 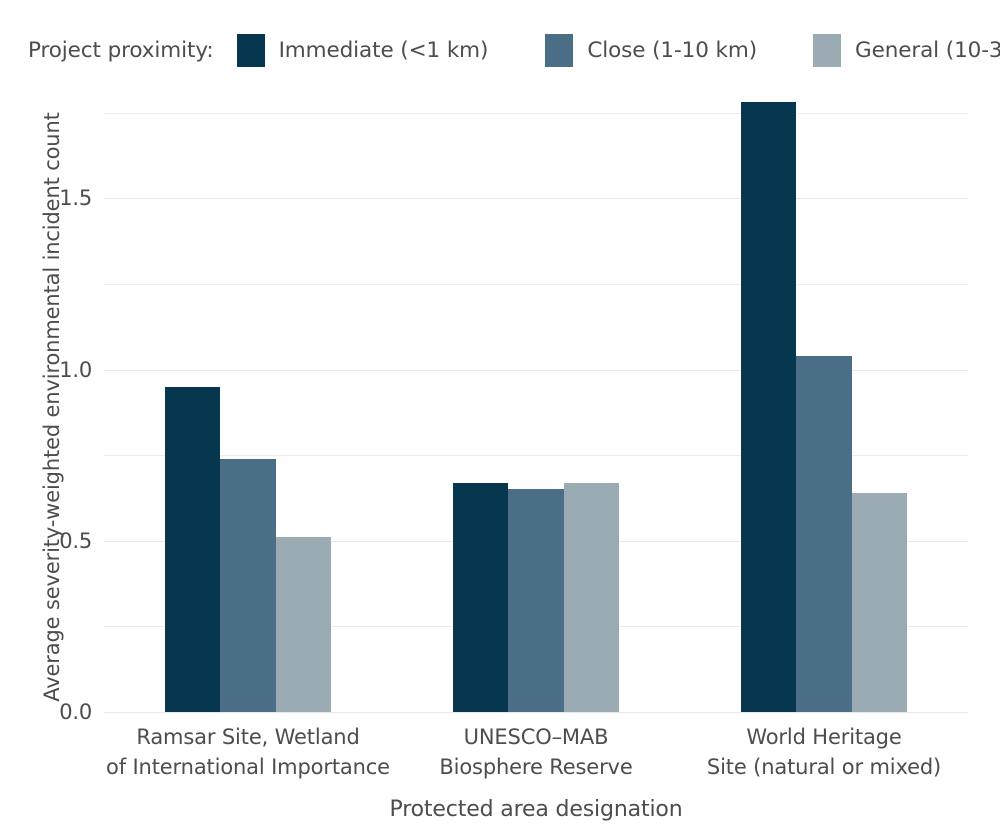 I want to click on x-axis-tick-label: World Heritage Site (natural or mixed), so click(x=824, y=752).